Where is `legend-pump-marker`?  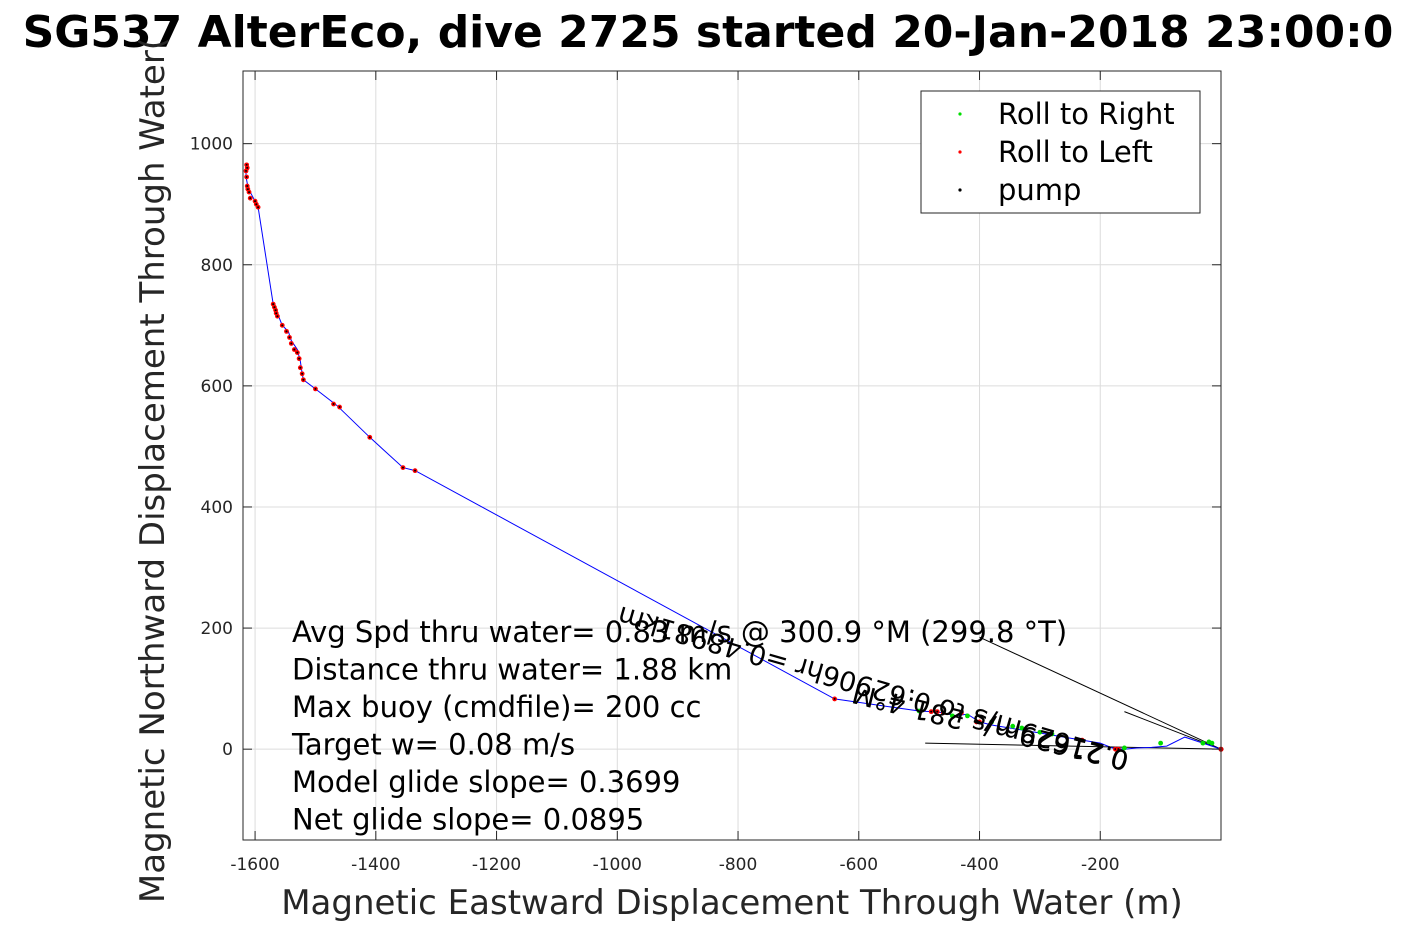
legend-pump-marker is located at coordinates (960, 190).